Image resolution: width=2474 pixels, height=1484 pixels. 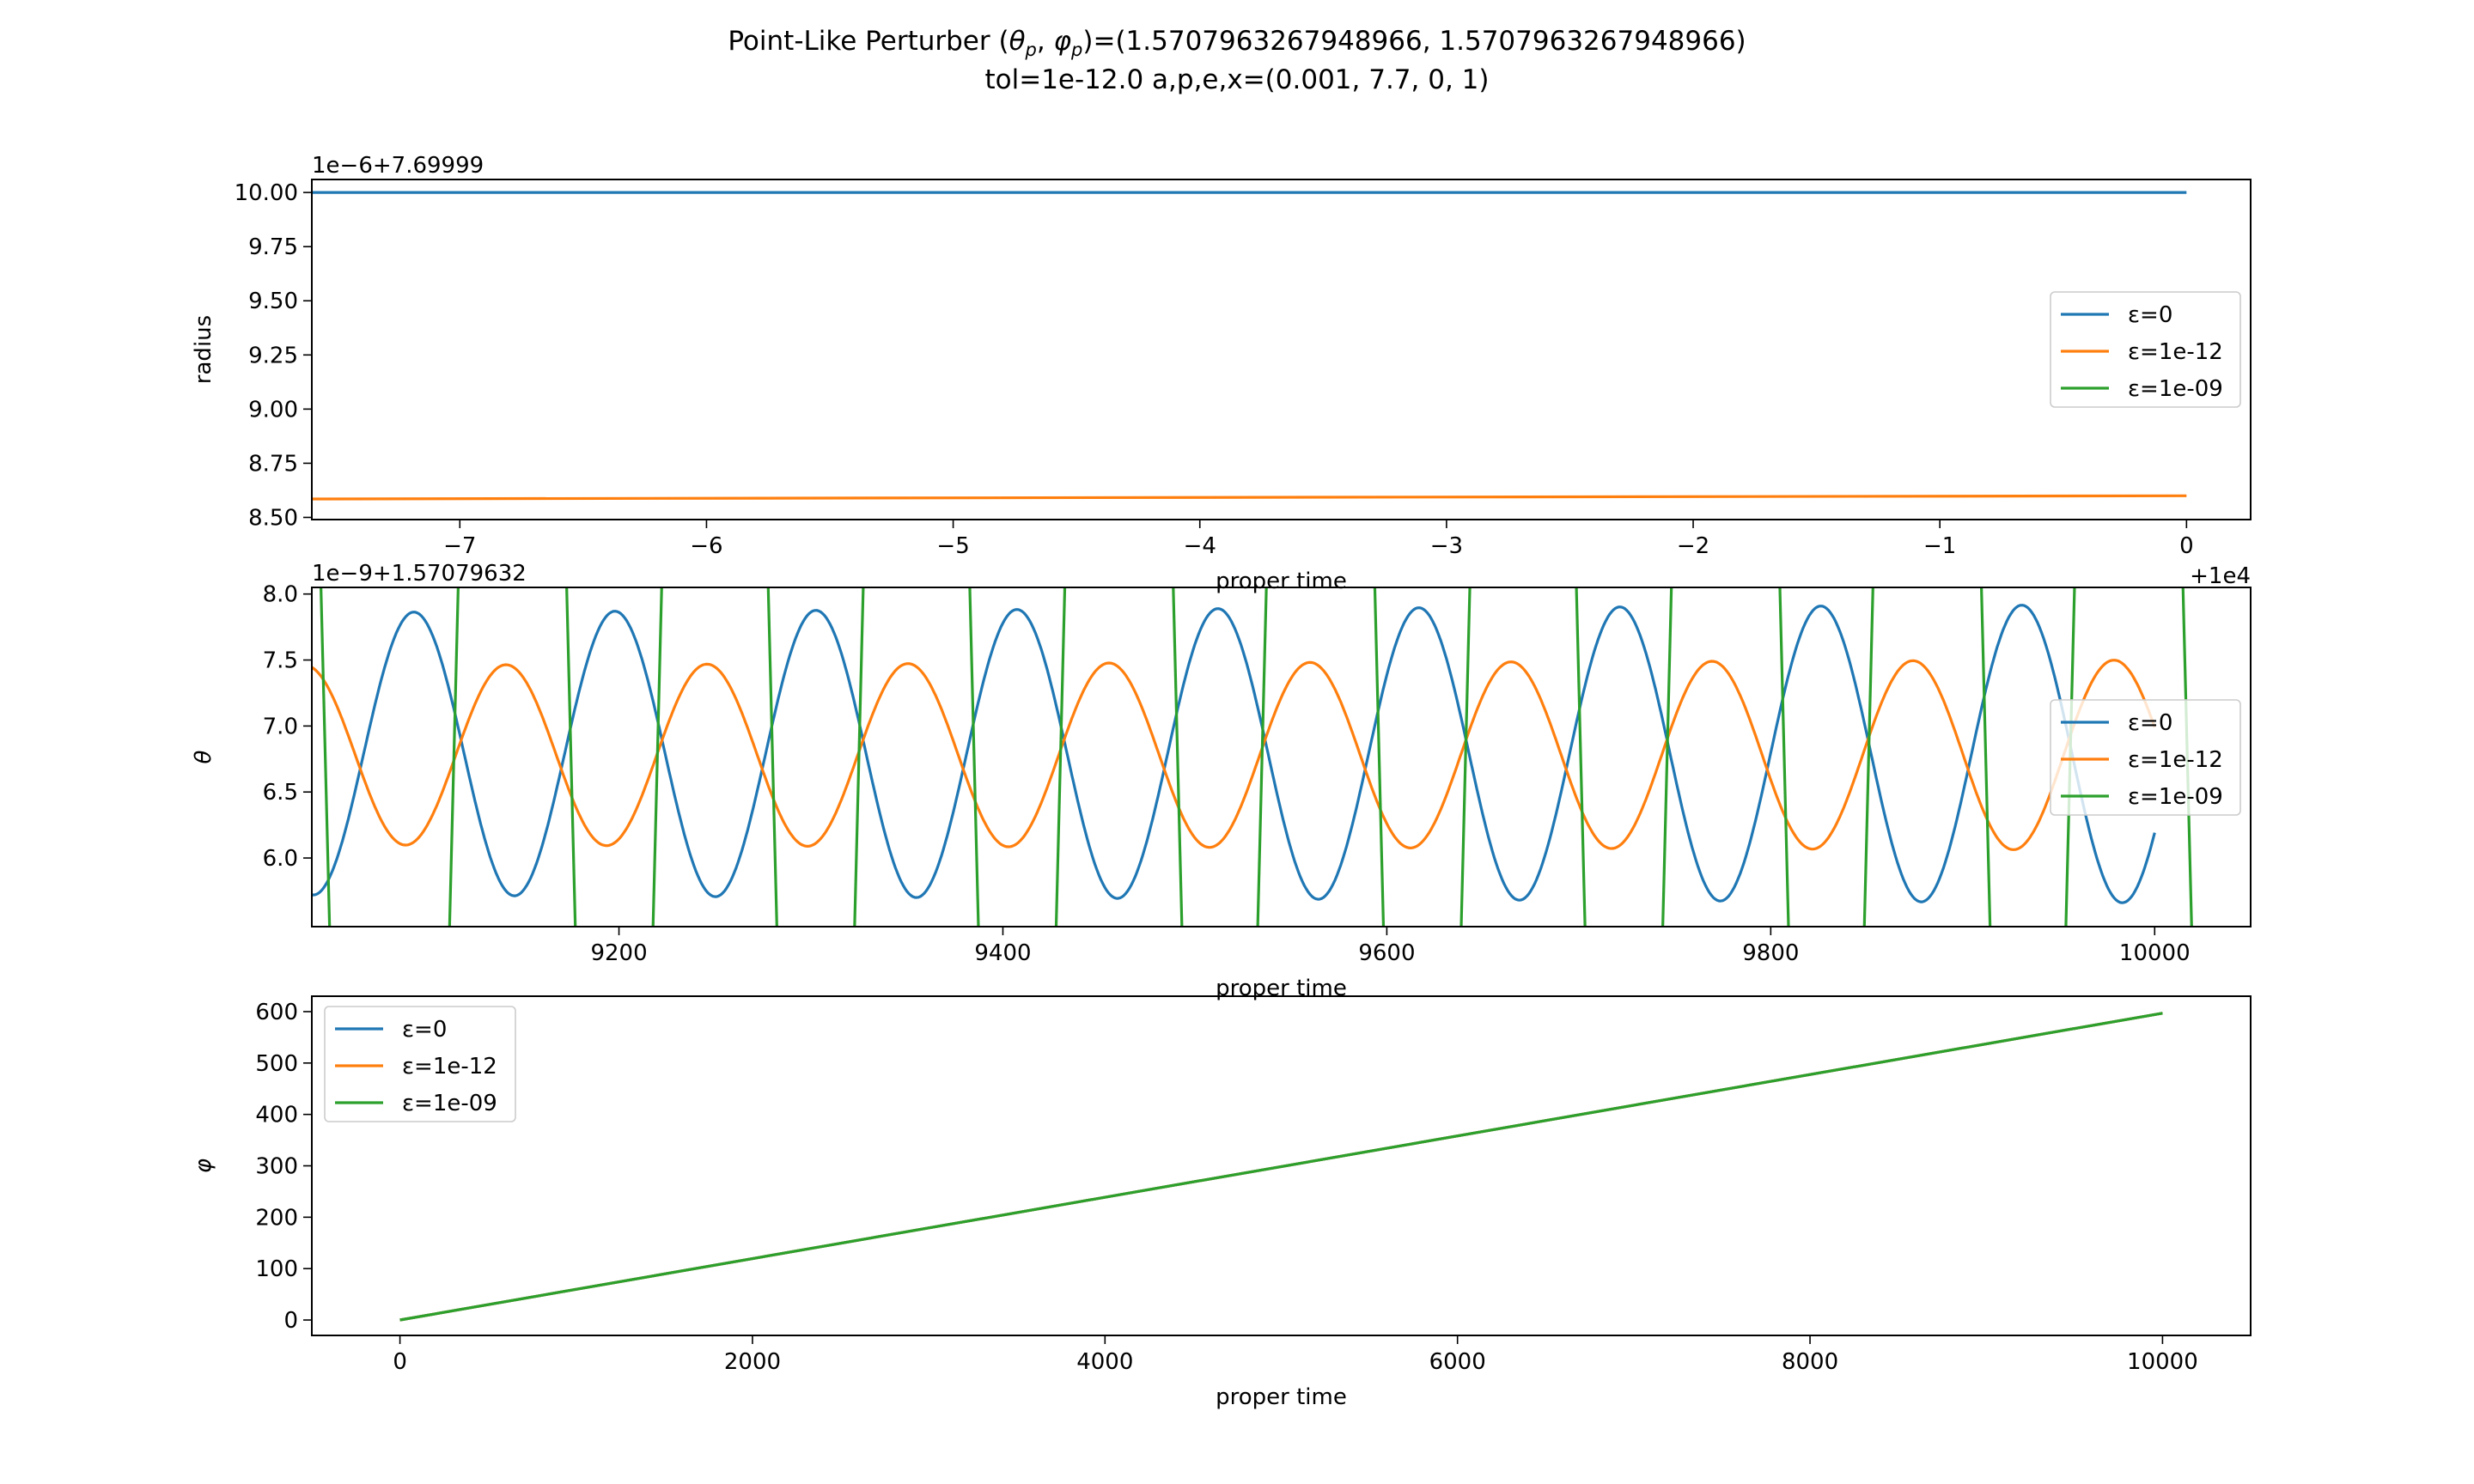 I want to click on x-tick-label: −6, so click(x=706, y=546).